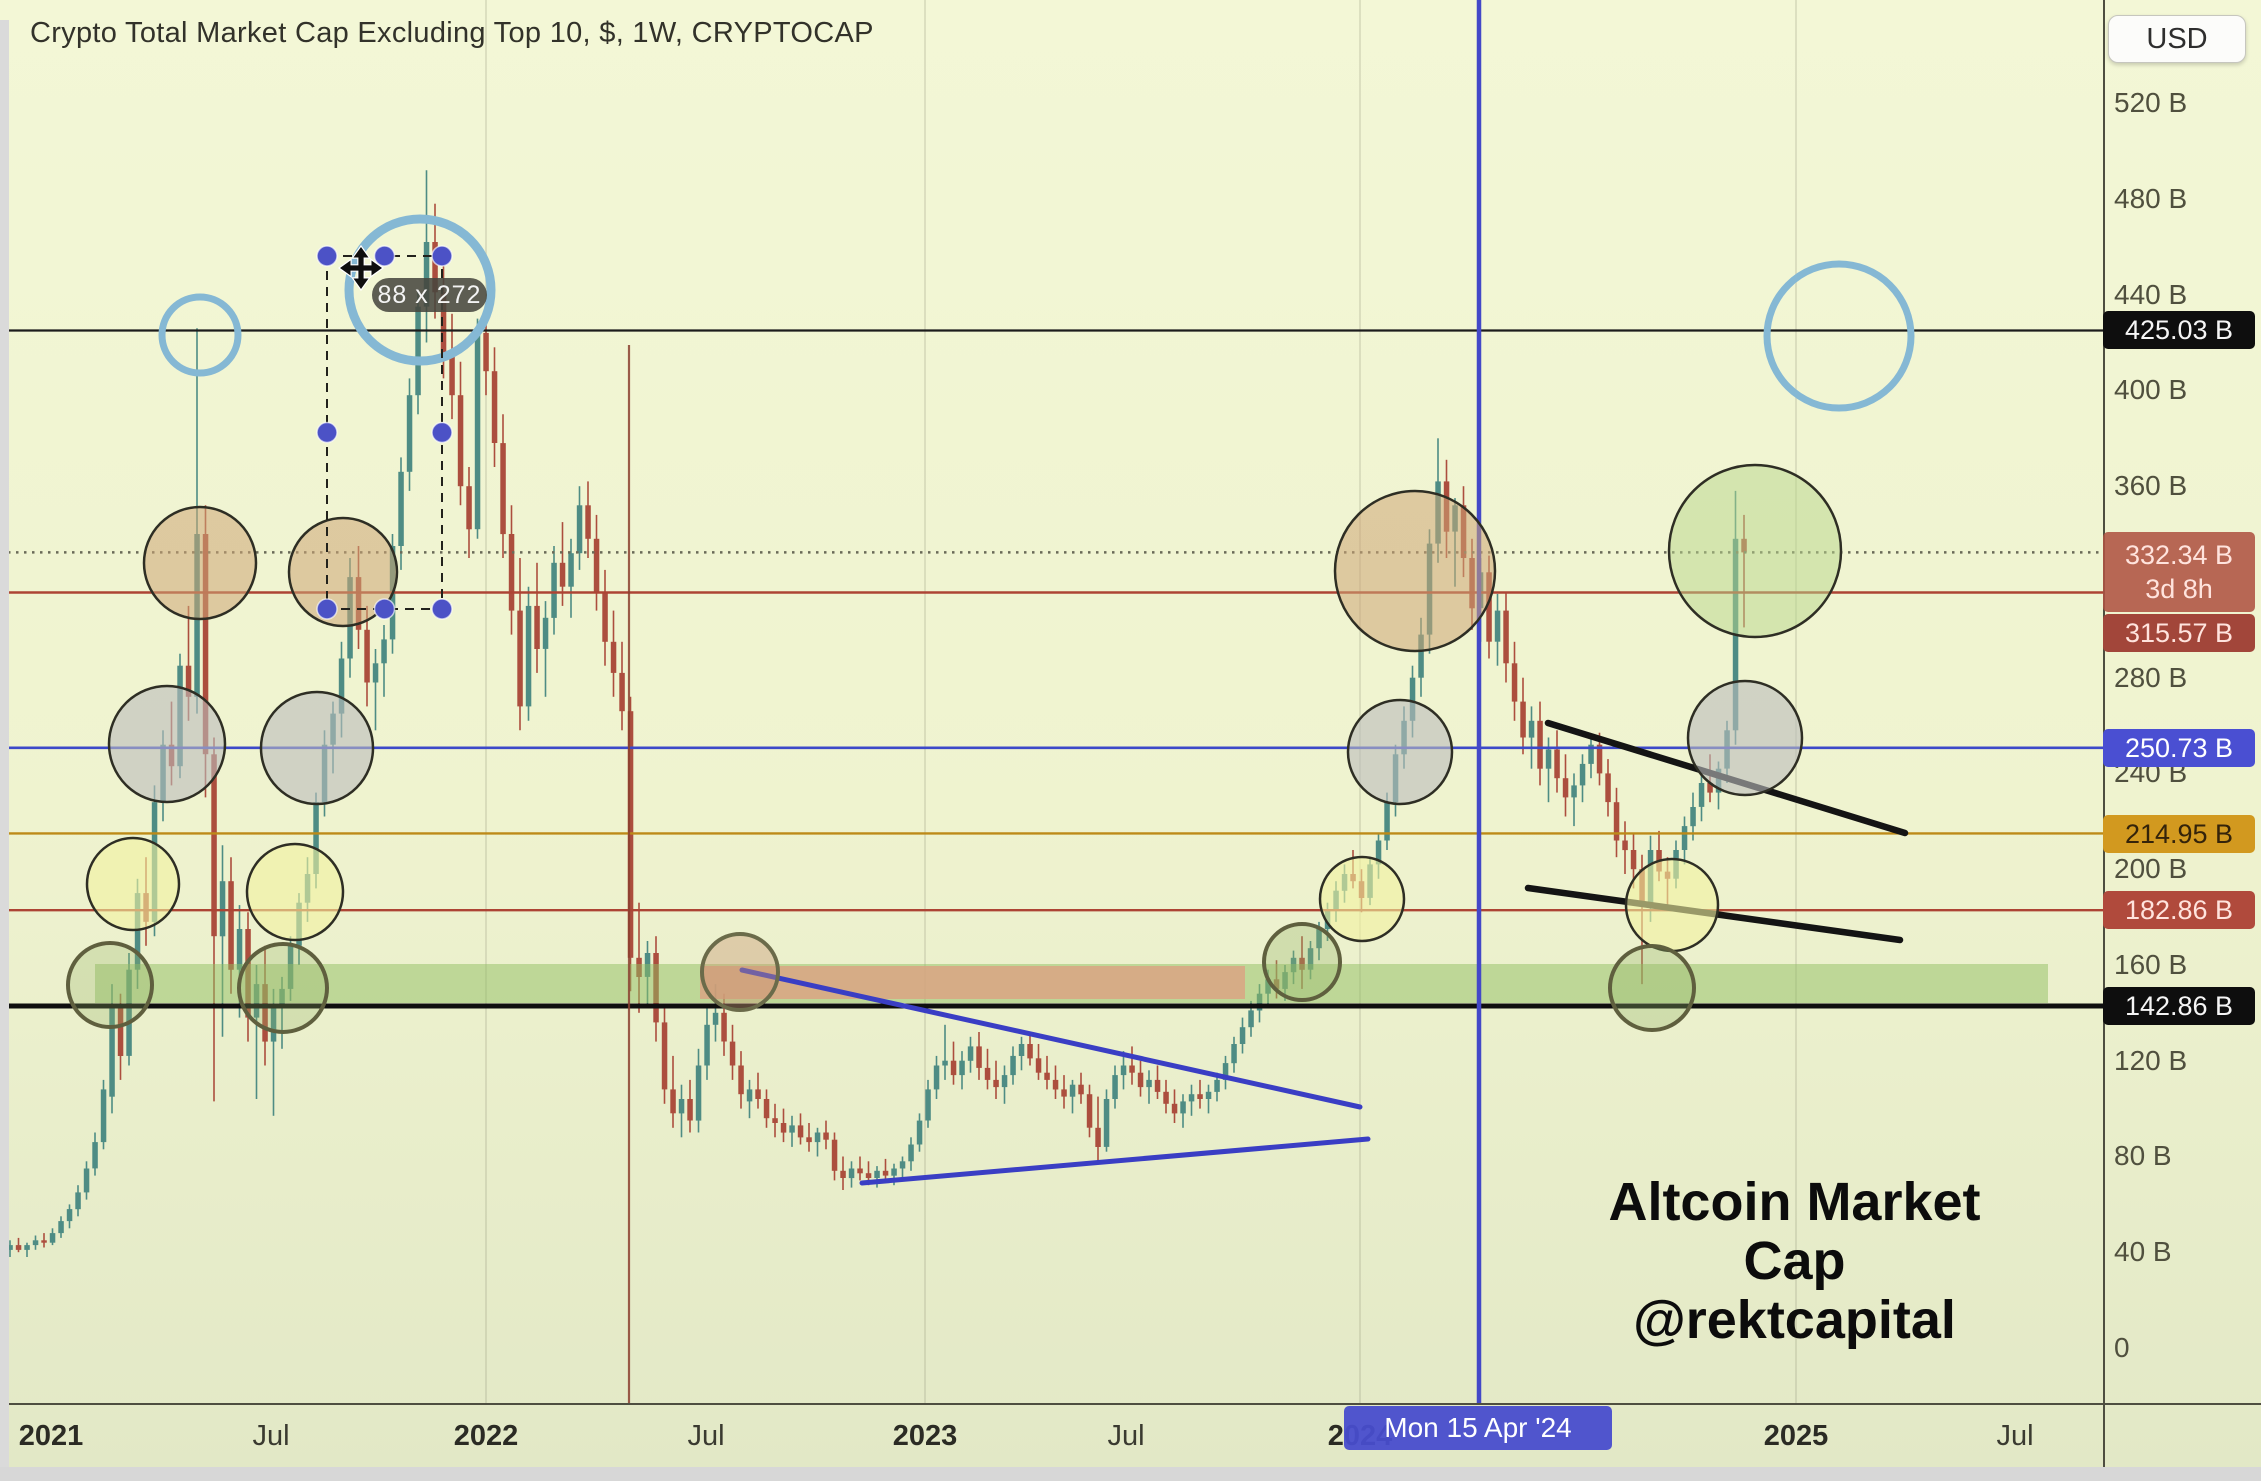  I want to click on drawing-size-text: 88 x 272, so click(429, 294).